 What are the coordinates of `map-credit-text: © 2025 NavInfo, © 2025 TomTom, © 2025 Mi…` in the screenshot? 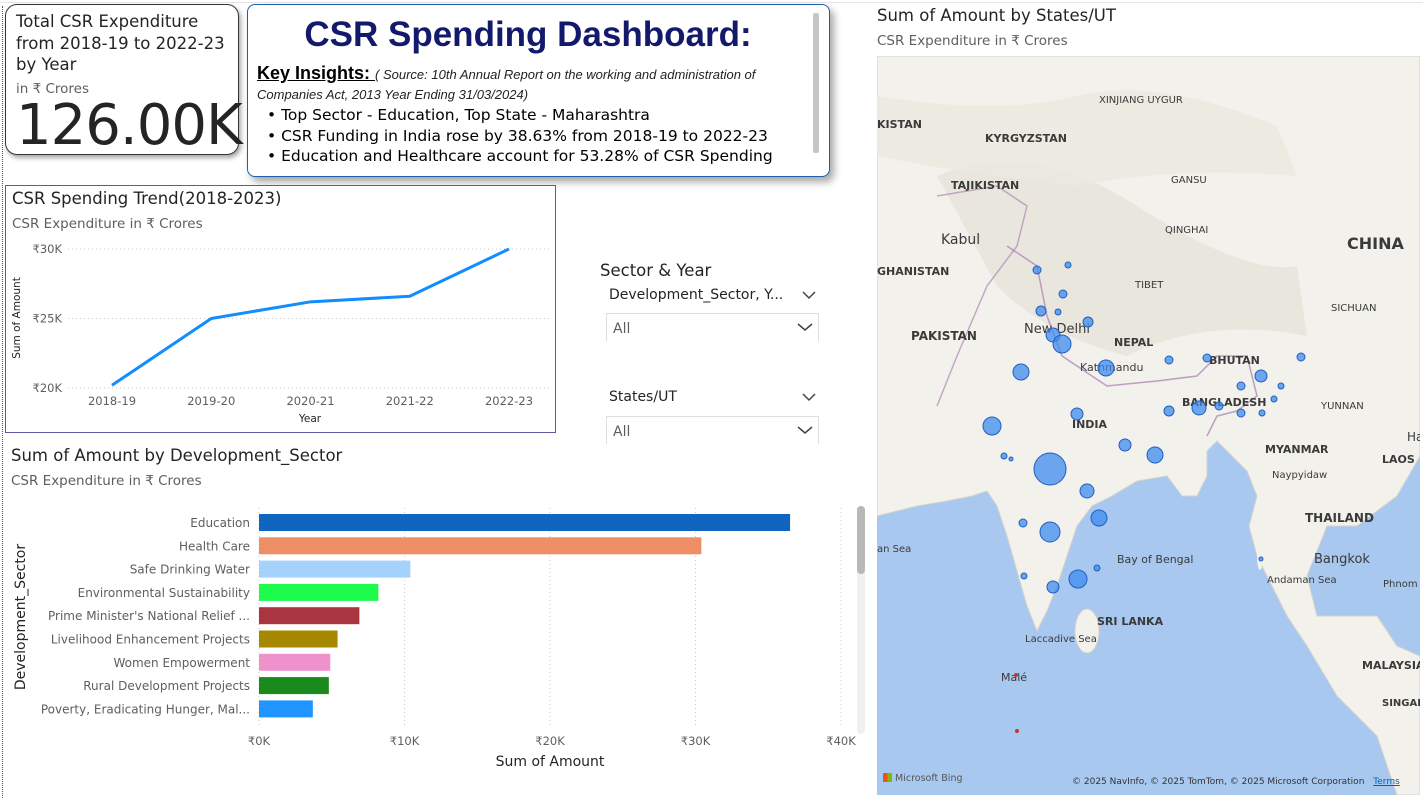 It's located at (1218, 782).